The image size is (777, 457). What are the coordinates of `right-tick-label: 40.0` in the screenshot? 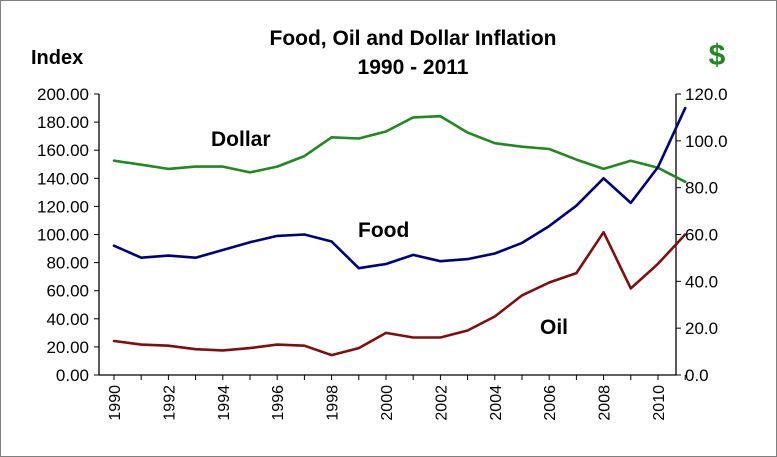 It's located at (701, 281).